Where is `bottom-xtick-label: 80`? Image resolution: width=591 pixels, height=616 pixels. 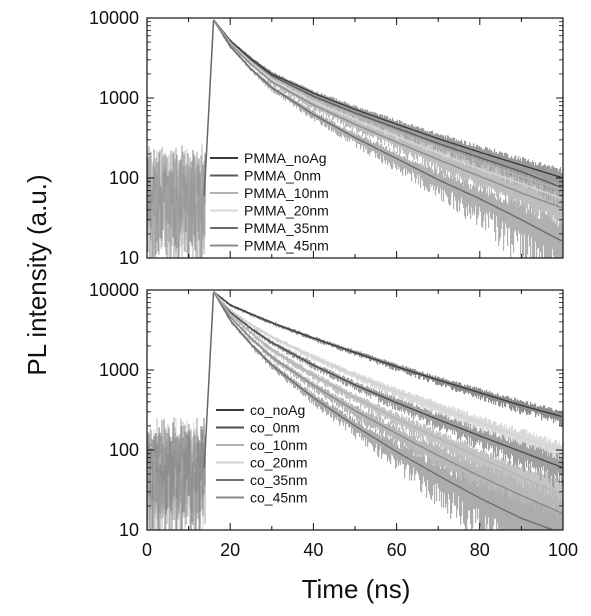 bottom-xtick-label: 80 is located at coordinates (480, 550).